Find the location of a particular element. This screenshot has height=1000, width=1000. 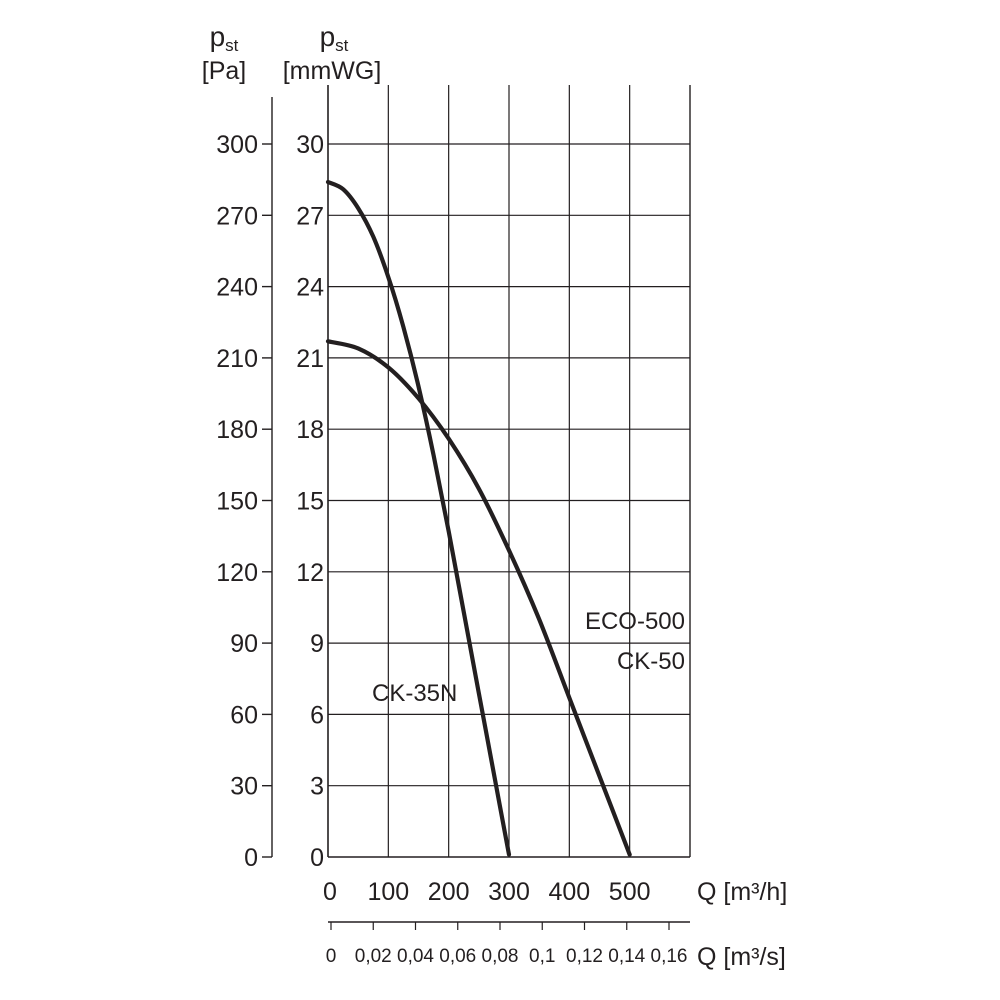

pa-tick-label: 30 is located at coordinates (244, 787).